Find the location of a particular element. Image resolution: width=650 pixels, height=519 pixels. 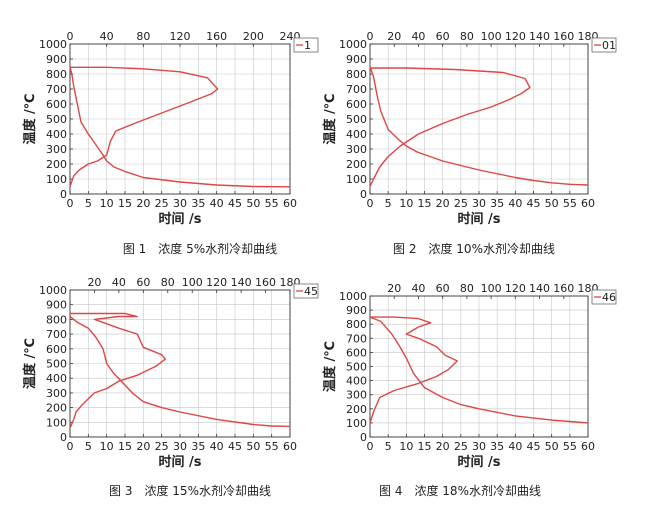

top-tick-label: 0 is located at coordinates (70, 36).